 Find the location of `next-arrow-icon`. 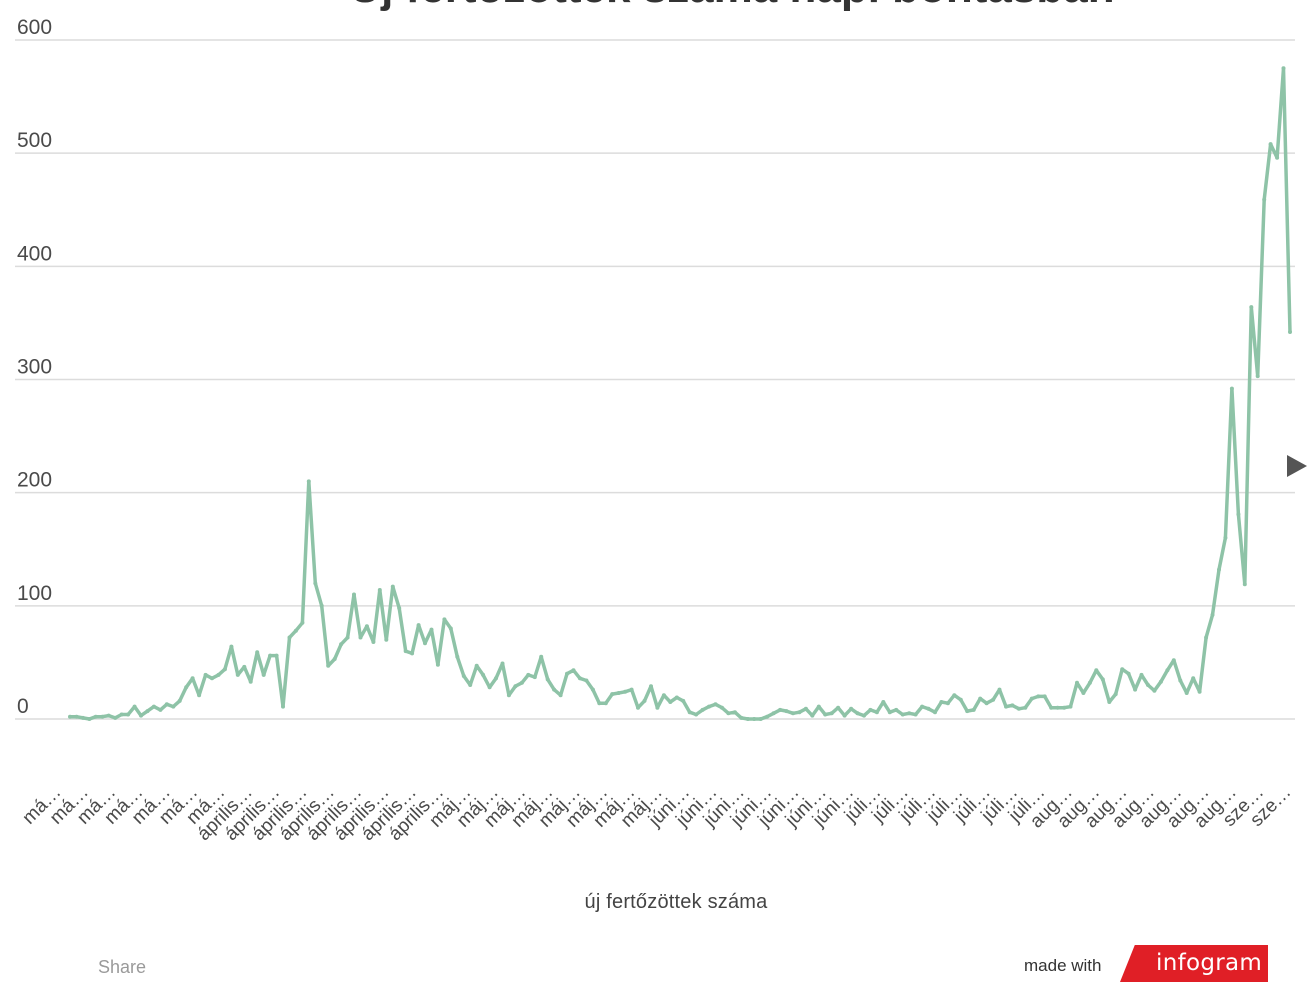

next-arrow-icon is located at coordinates (1297, 466).